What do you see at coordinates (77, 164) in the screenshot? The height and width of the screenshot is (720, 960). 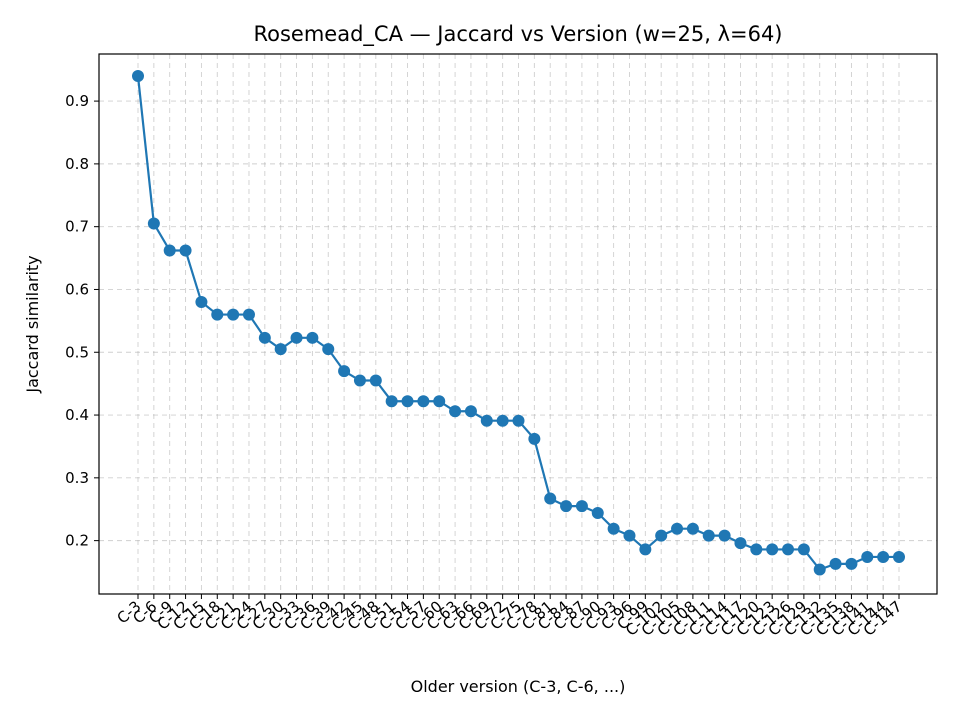 I see `y-tick-label: 0.8` at bounding box center [77, 164].